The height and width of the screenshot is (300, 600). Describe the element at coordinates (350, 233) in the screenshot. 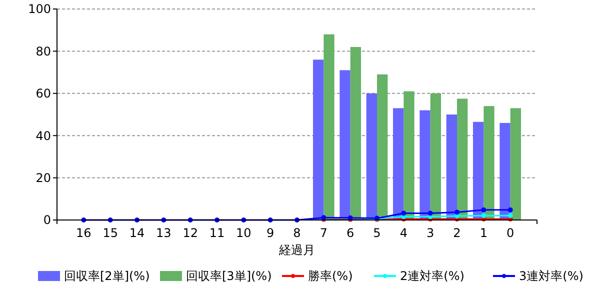

I see `x-tick-label: 6` at that location.